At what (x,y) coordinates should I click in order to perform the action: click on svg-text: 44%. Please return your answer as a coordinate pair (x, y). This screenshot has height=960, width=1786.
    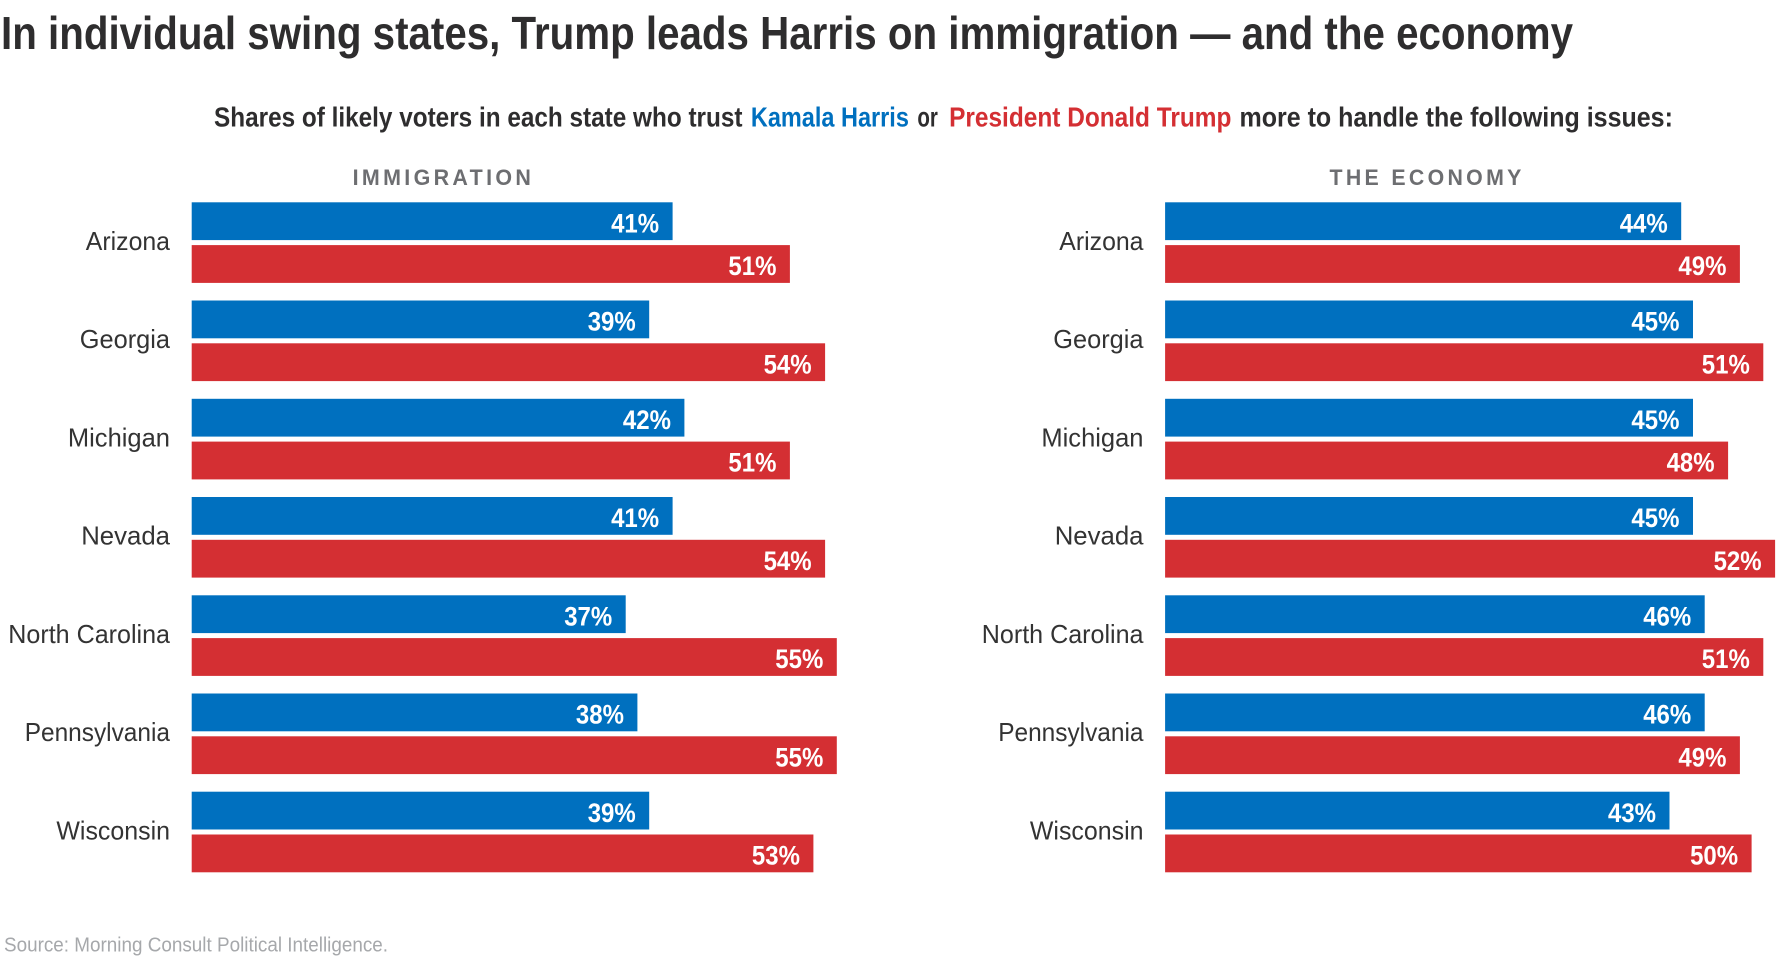
    Looking at the image, I should click on (1644, 223).